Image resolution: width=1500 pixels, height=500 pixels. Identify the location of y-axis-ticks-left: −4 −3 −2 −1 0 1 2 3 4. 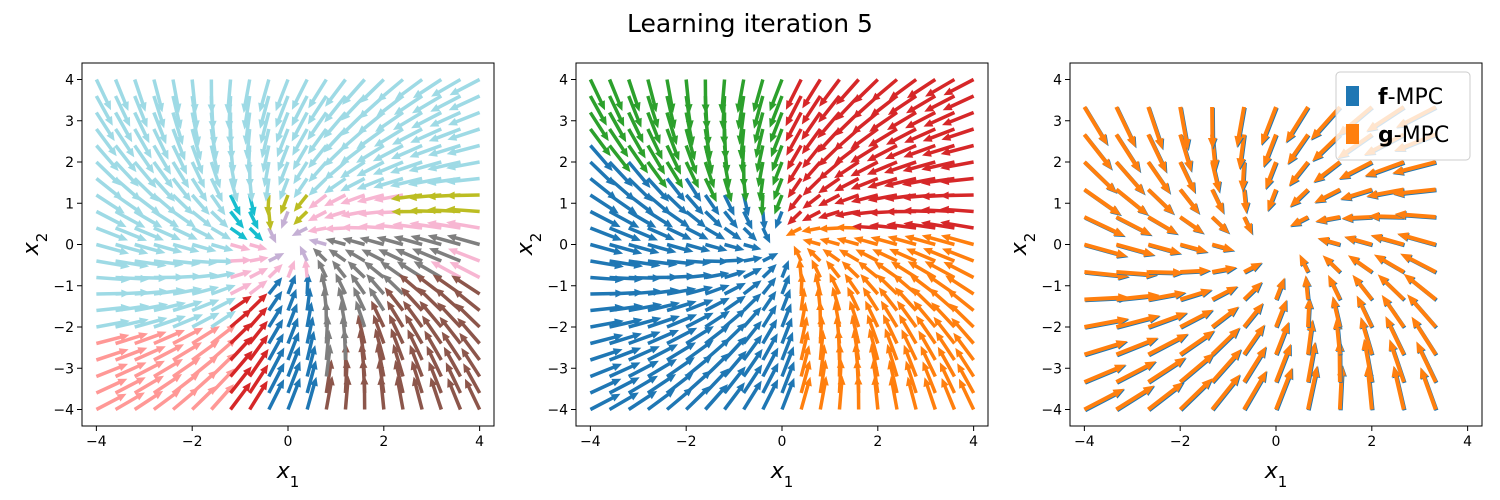
(67, 246).